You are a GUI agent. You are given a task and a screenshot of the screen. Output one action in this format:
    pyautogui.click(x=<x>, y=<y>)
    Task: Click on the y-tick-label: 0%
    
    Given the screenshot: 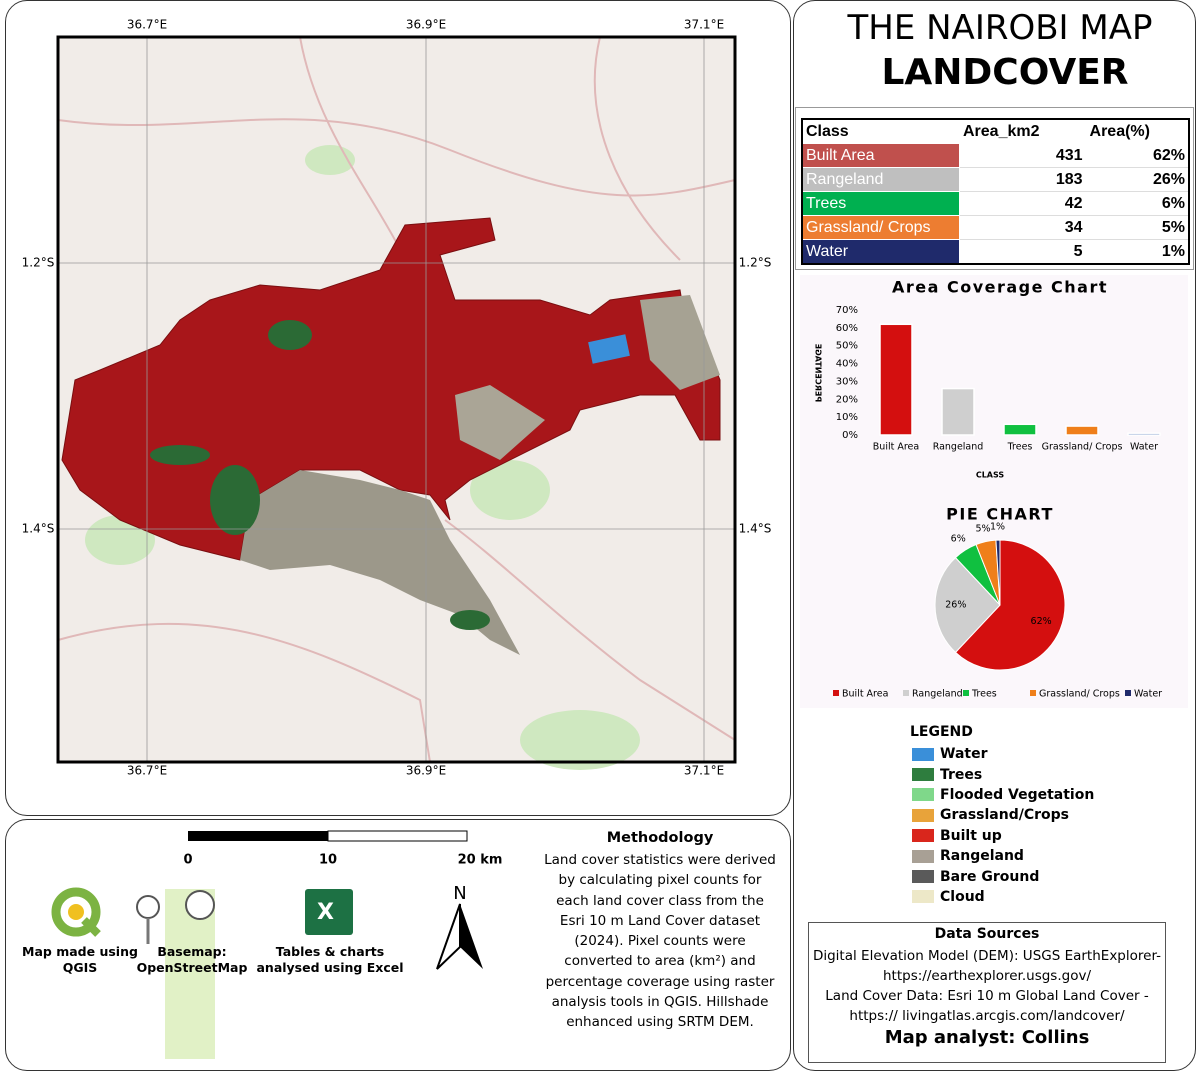 What is the action you would take?
    pyautogui.click(x=850, y=435)
    